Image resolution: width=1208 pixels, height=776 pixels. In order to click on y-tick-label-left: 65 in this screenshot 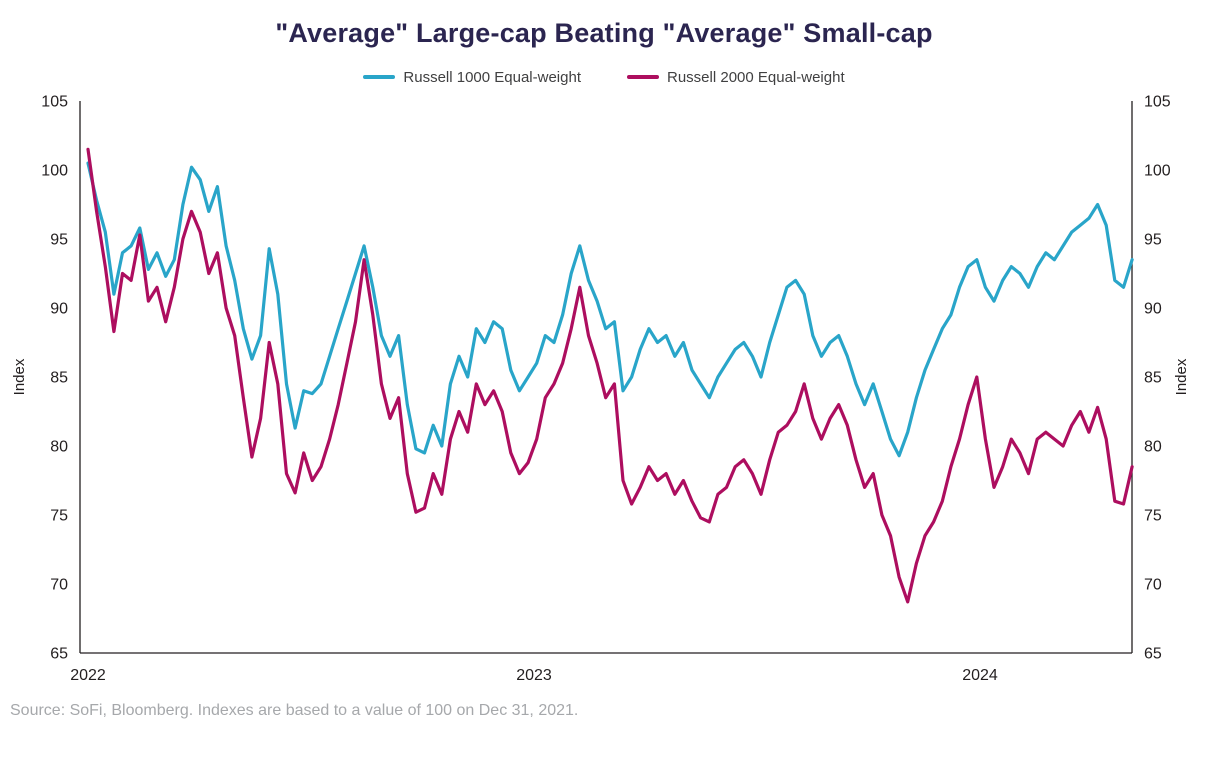, I will do `click(59, 654)`.